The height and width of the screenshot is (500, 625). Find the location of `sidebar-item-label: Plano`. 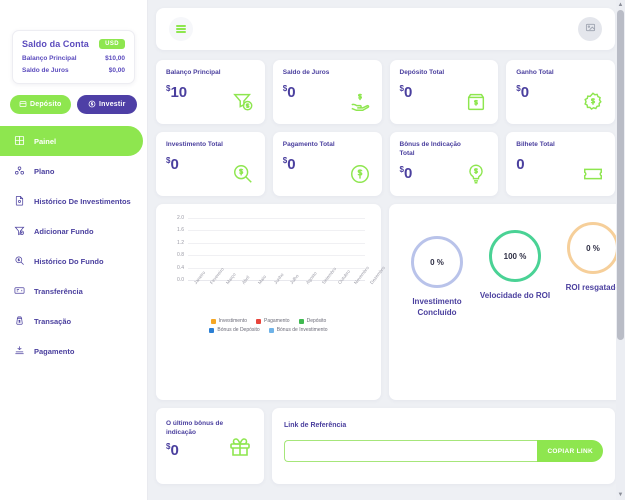

sidebar-item-label: Plano is located at coordinates (44, 171).